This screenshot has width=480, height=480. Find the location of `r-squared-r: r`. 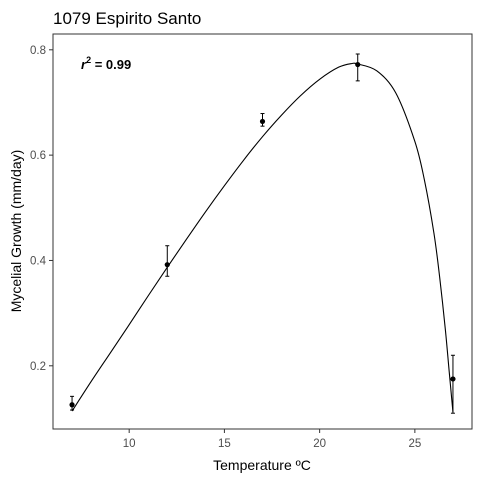

r-squared-r: r is located at coordinates (84, 64).